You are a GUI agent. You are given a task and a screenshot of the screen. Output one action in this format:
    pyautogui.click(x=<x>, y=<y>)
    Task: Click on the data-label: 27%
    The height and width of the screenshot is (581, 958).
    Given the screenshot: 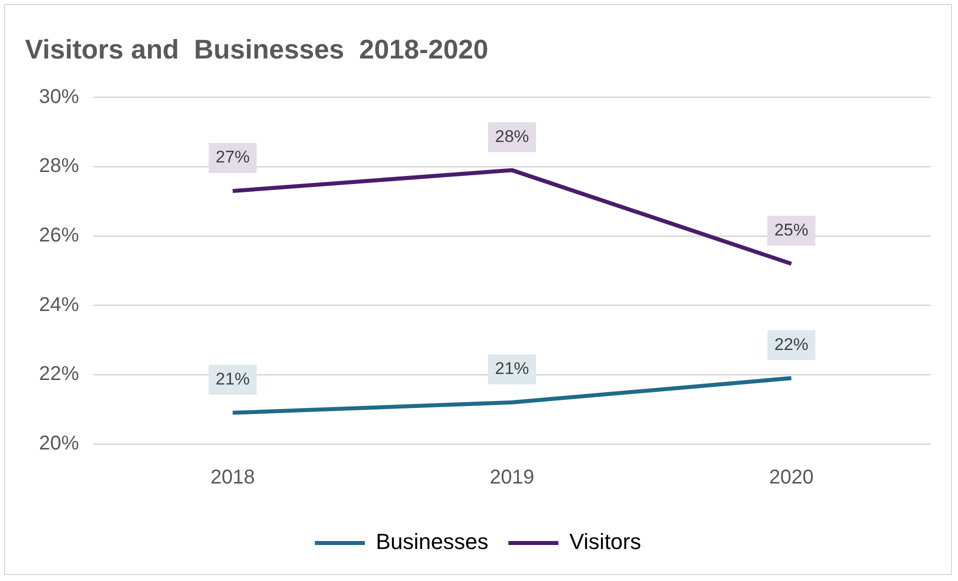 What is the action you would take?
    pyautogui.click(x=233, y=157)
    